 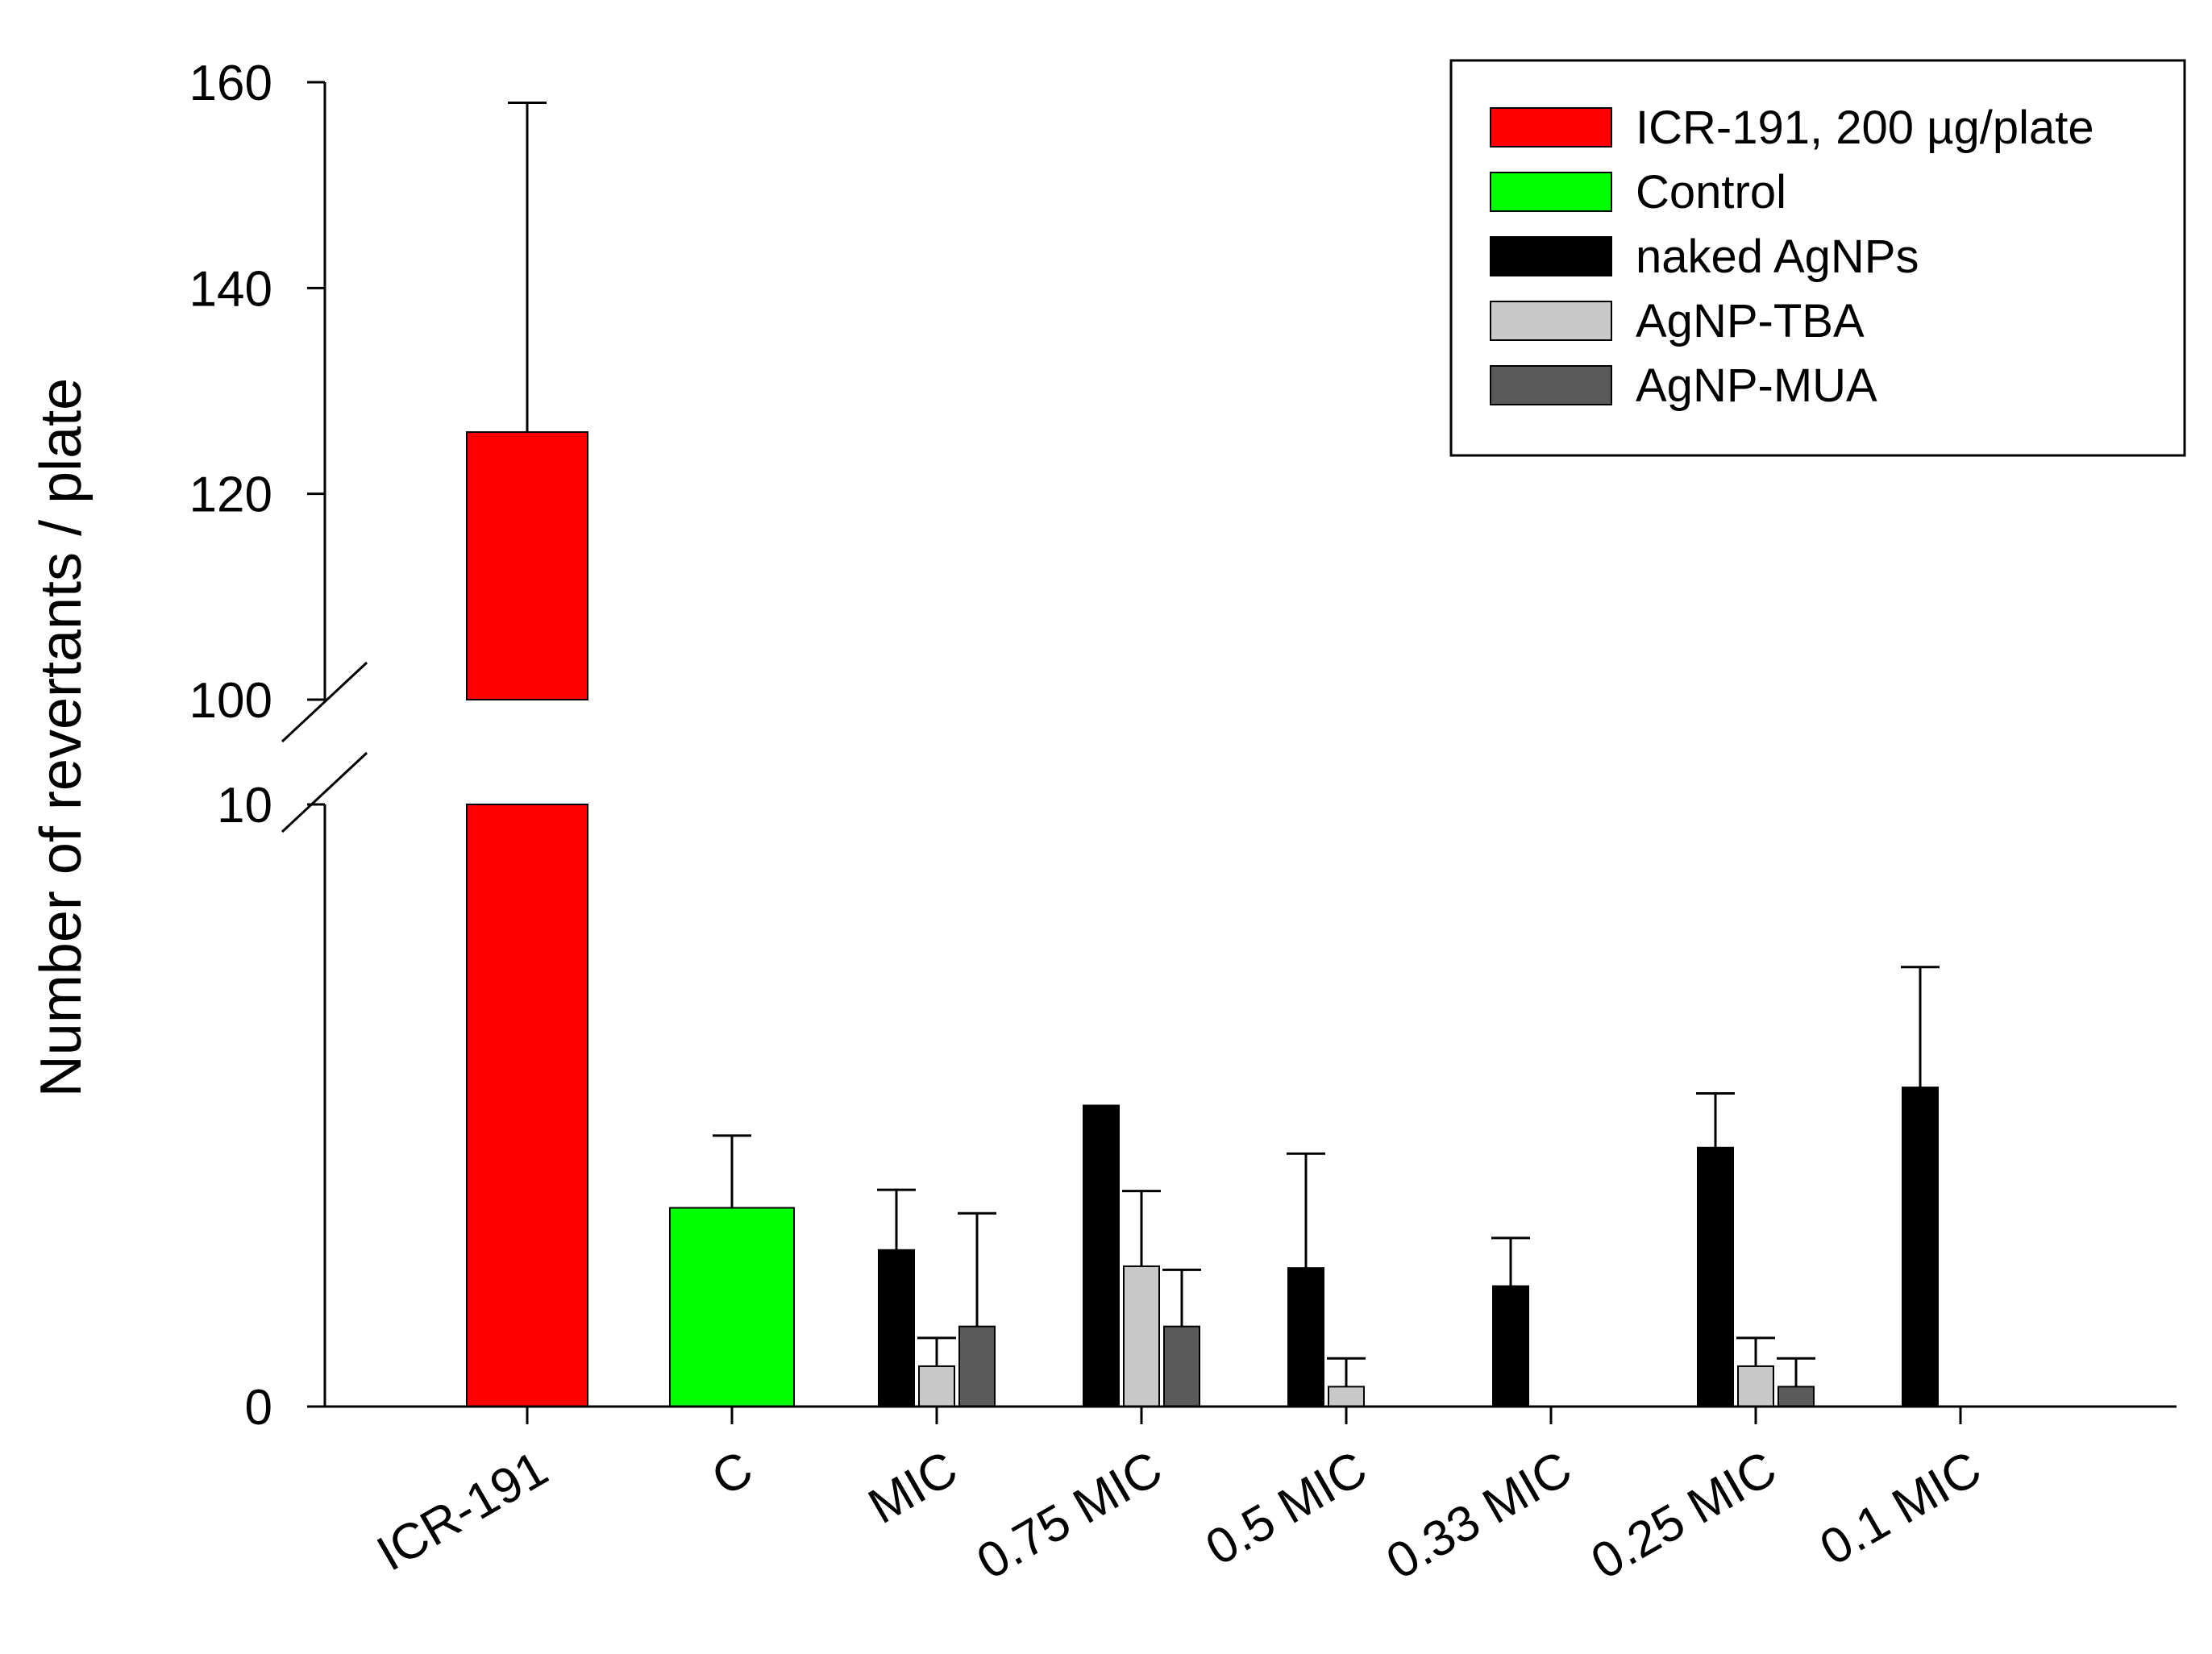 What do you see at coordinates (230, 496) in the screenshot?
I see `y-tick-label: 120` at bounding box center [230, 496].